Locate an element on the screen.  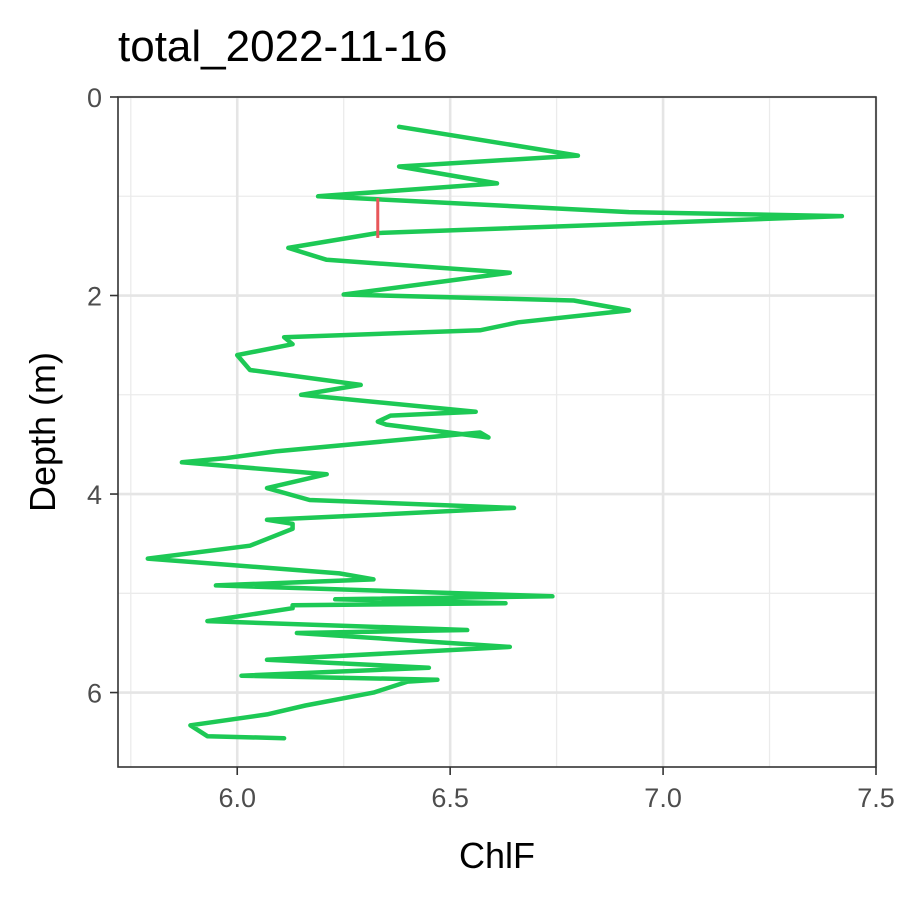
y-axis: 0 2 4 6 is located at coordinates (102, 396).